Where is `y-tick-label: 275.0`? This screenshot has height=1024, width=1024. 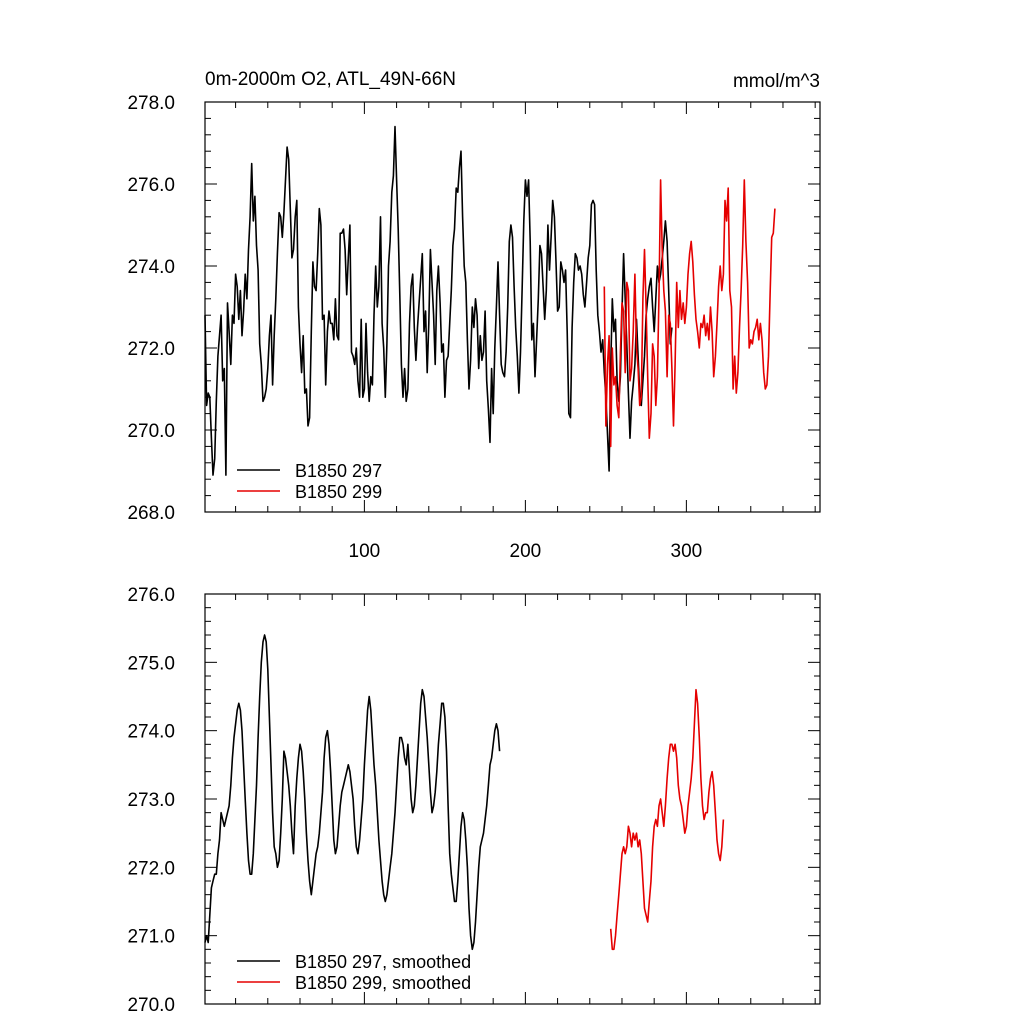 y-tick-label: 275.0 is located at coordinates (151, 663).